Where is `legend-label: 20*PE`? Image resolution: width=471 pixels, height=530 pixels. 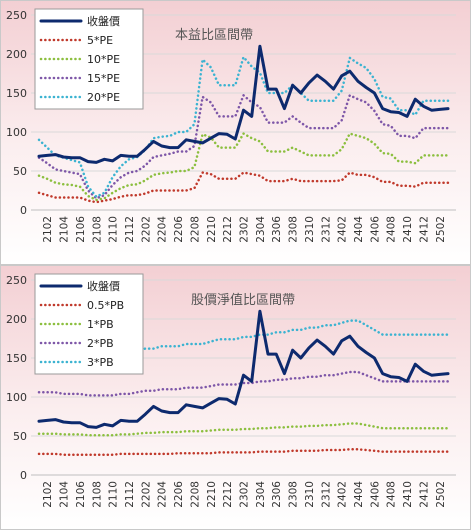
legend-label: 20*PE is located at coordinates (103, 97).